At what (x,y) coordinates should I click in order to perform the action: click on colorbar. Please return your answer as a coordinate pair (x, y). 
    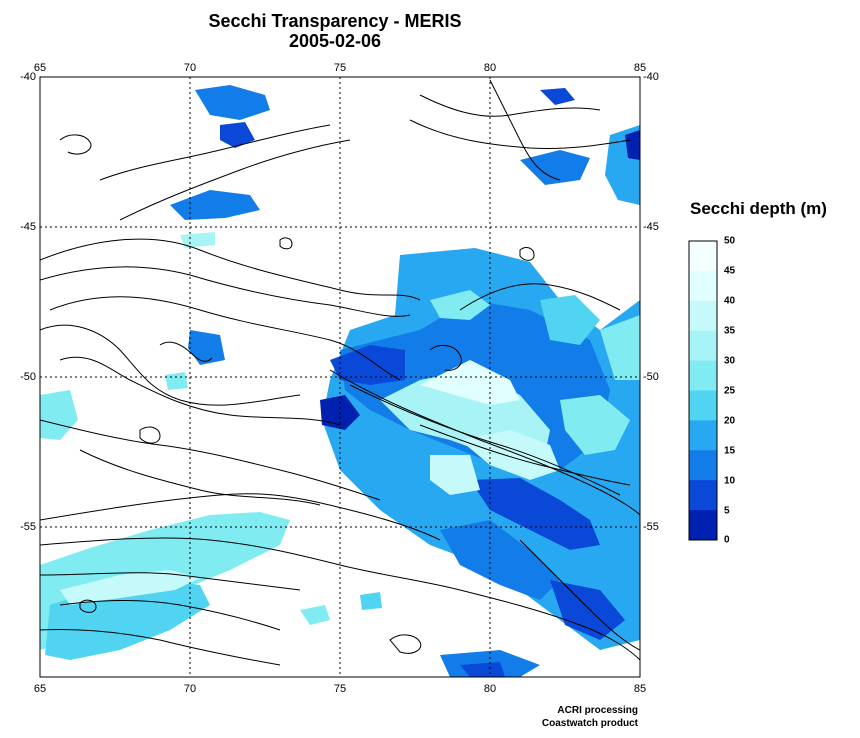
    Looking at the image, I should click on (703, 391).